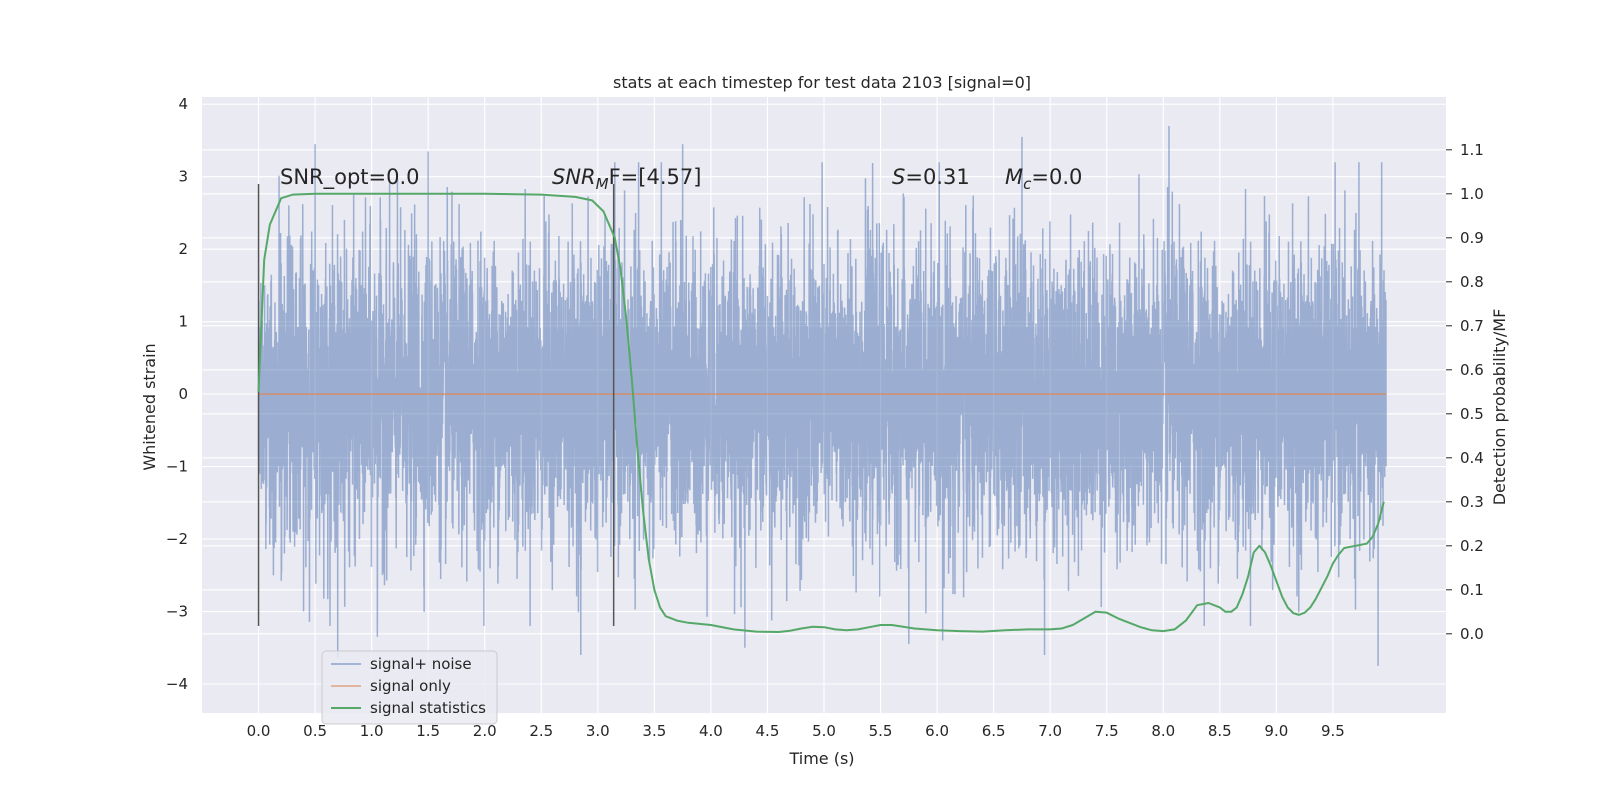 The image size is (1600, 800). I want to click on x-tick-label: 8.5, so click(1220, 731).